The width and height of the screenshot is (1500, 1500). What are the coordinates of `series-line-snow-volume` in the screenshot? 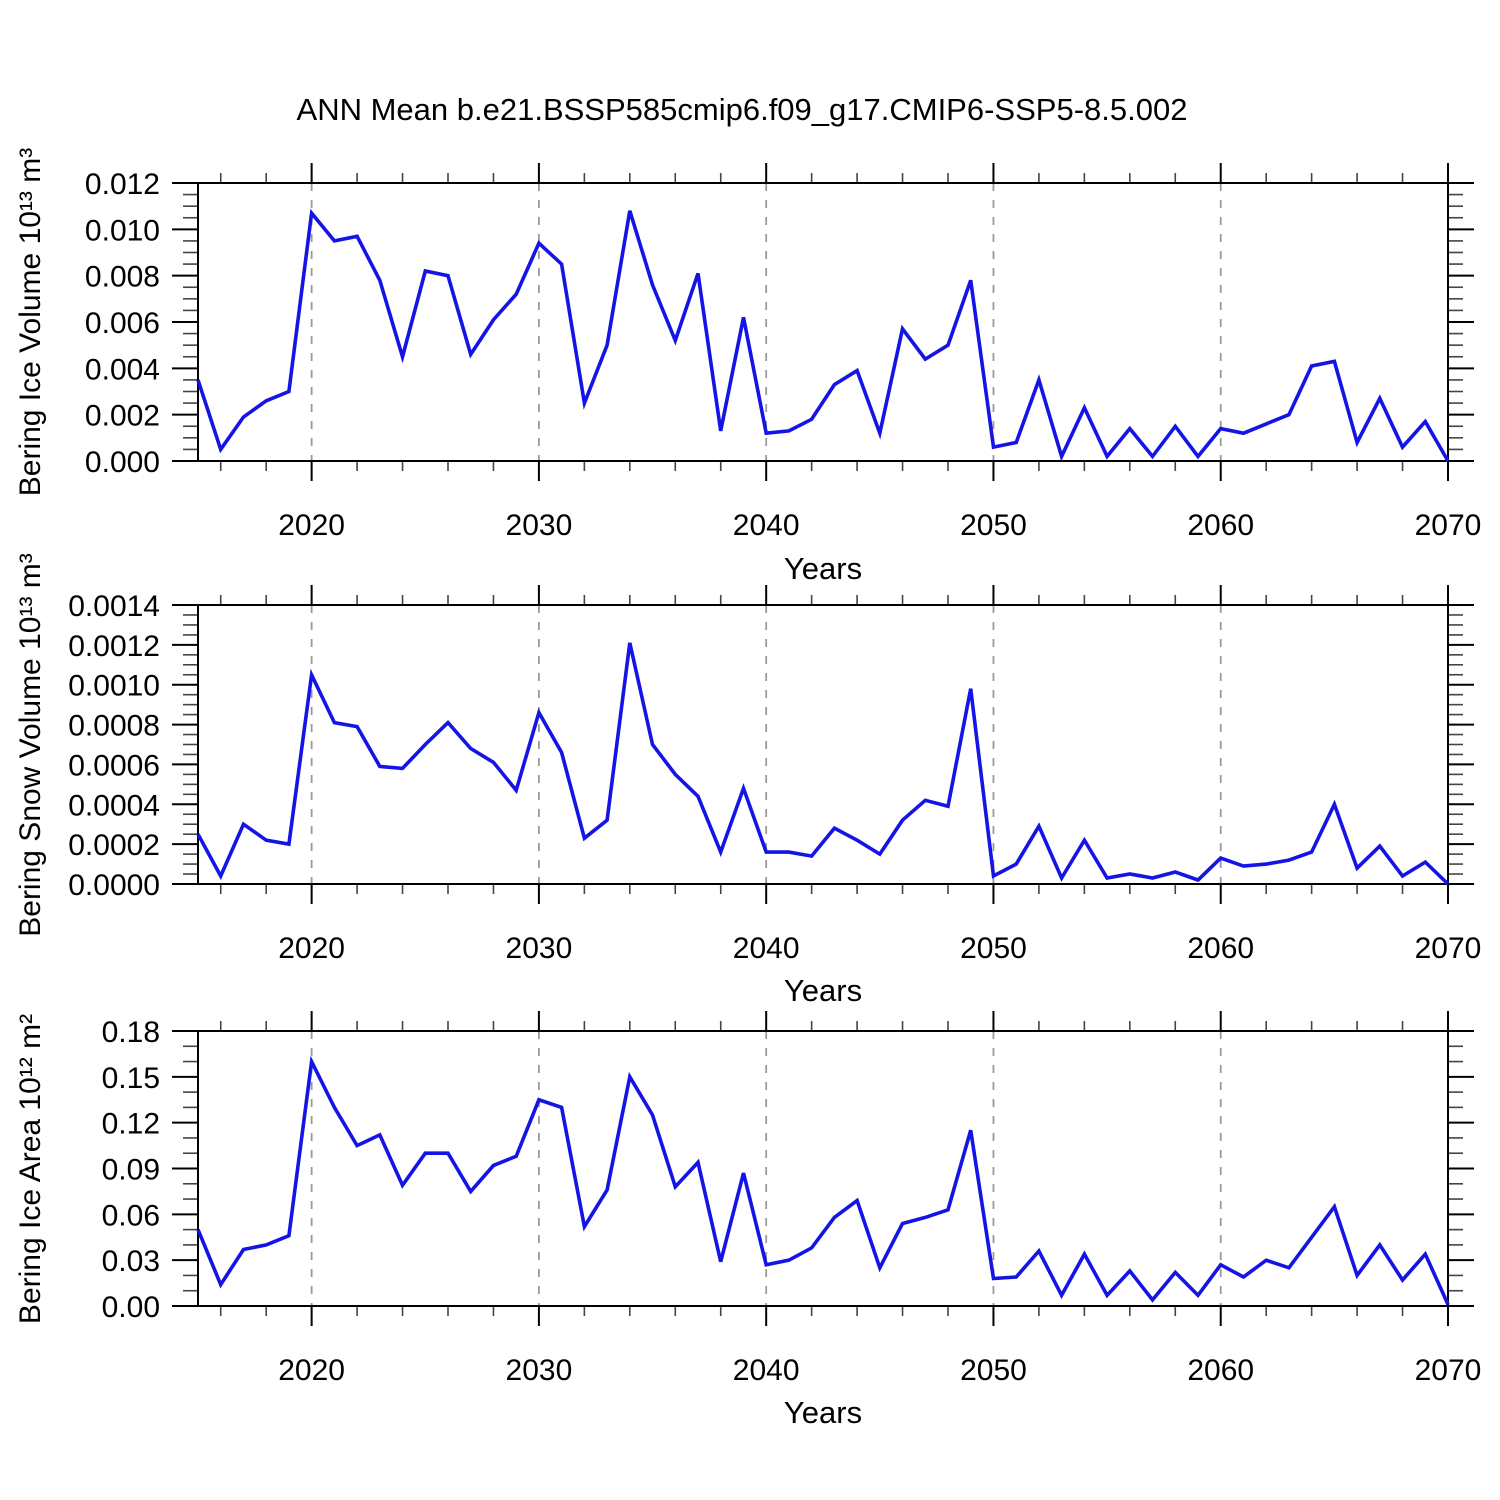 It's located at (823, 764).